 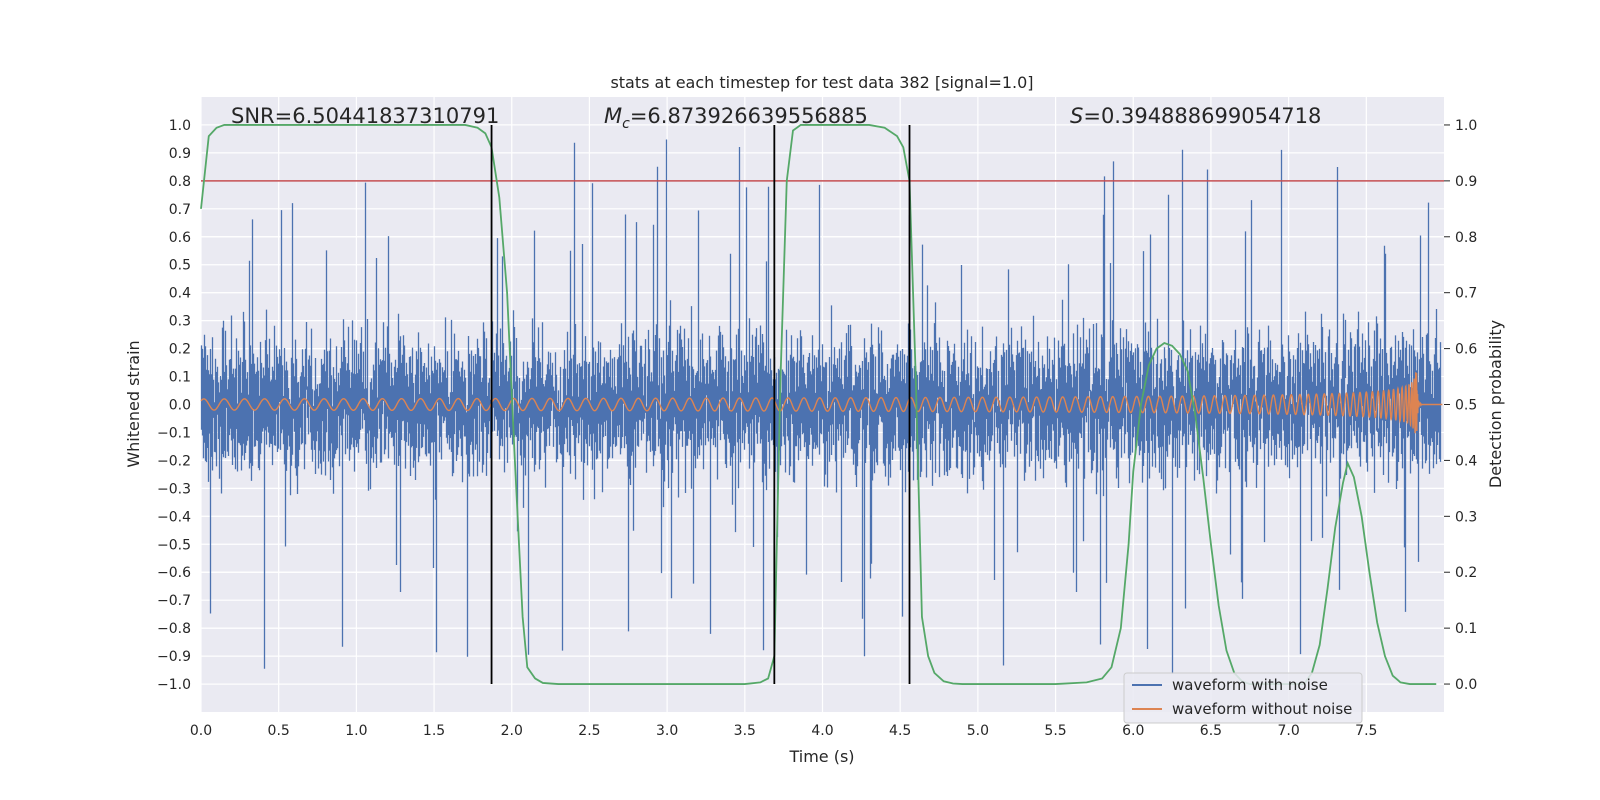 What do you see at coordinates (201, 731) in the screenshot?
I see `x-tick-label: 0.0` at bounding box center [201, 731].